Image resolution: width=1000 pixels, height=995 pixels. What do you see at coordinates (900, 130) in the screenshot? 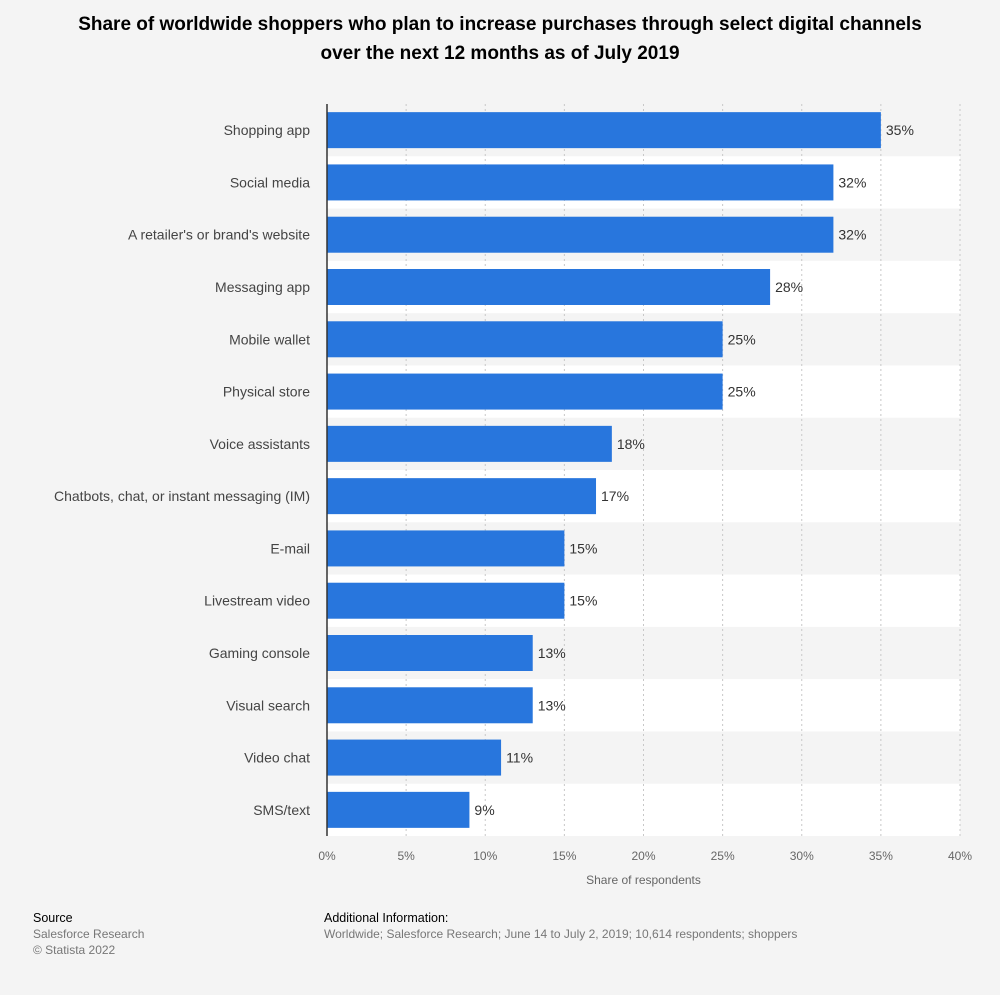
I see `value-label: 35%` at bounding box center [900, 130].